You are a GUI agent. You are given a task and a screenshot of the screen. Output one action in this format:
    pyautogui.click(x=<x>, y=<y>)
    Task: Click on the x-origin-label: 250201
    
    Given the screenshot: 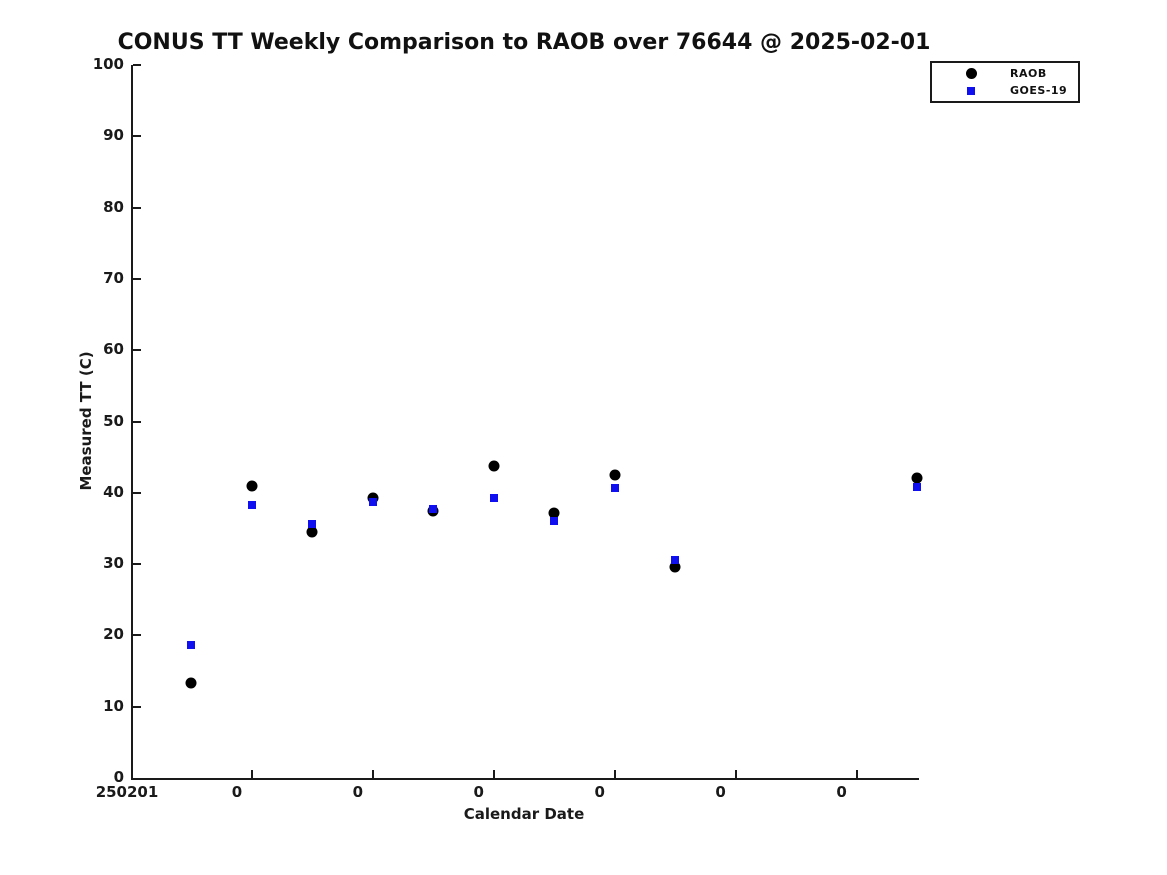 What is the action you would take?
    pyautogui.click(x=127, y=792)
    